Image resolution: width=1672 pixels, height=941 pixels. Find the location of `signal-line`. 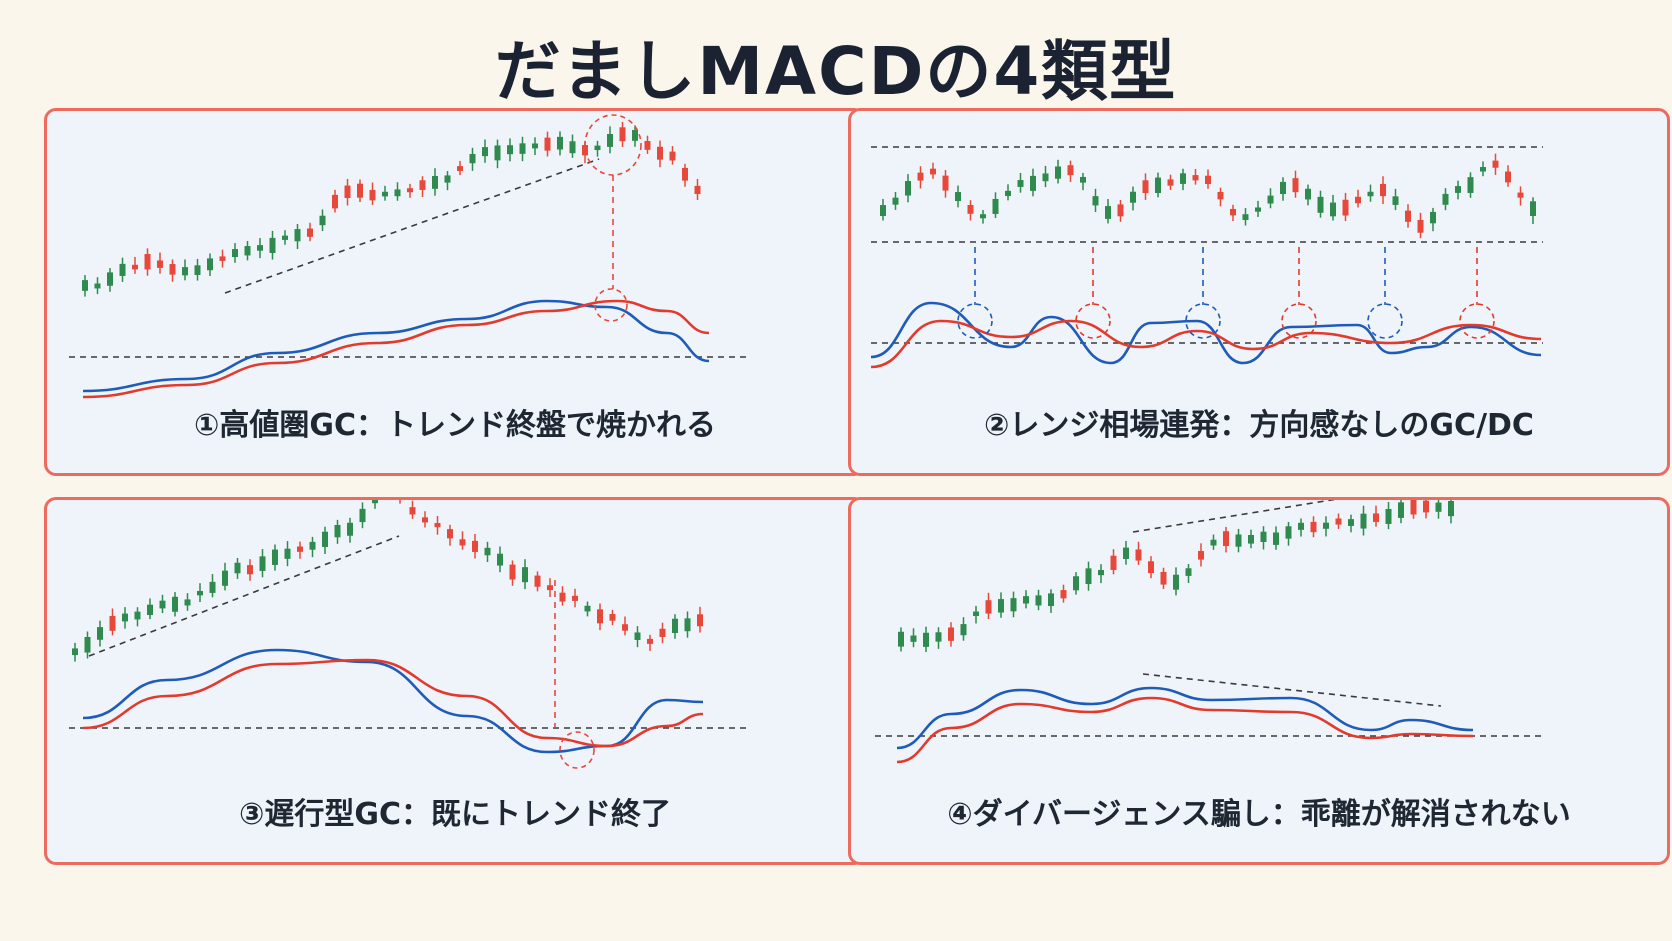

signal-line is located at coordinates (1185, 730).